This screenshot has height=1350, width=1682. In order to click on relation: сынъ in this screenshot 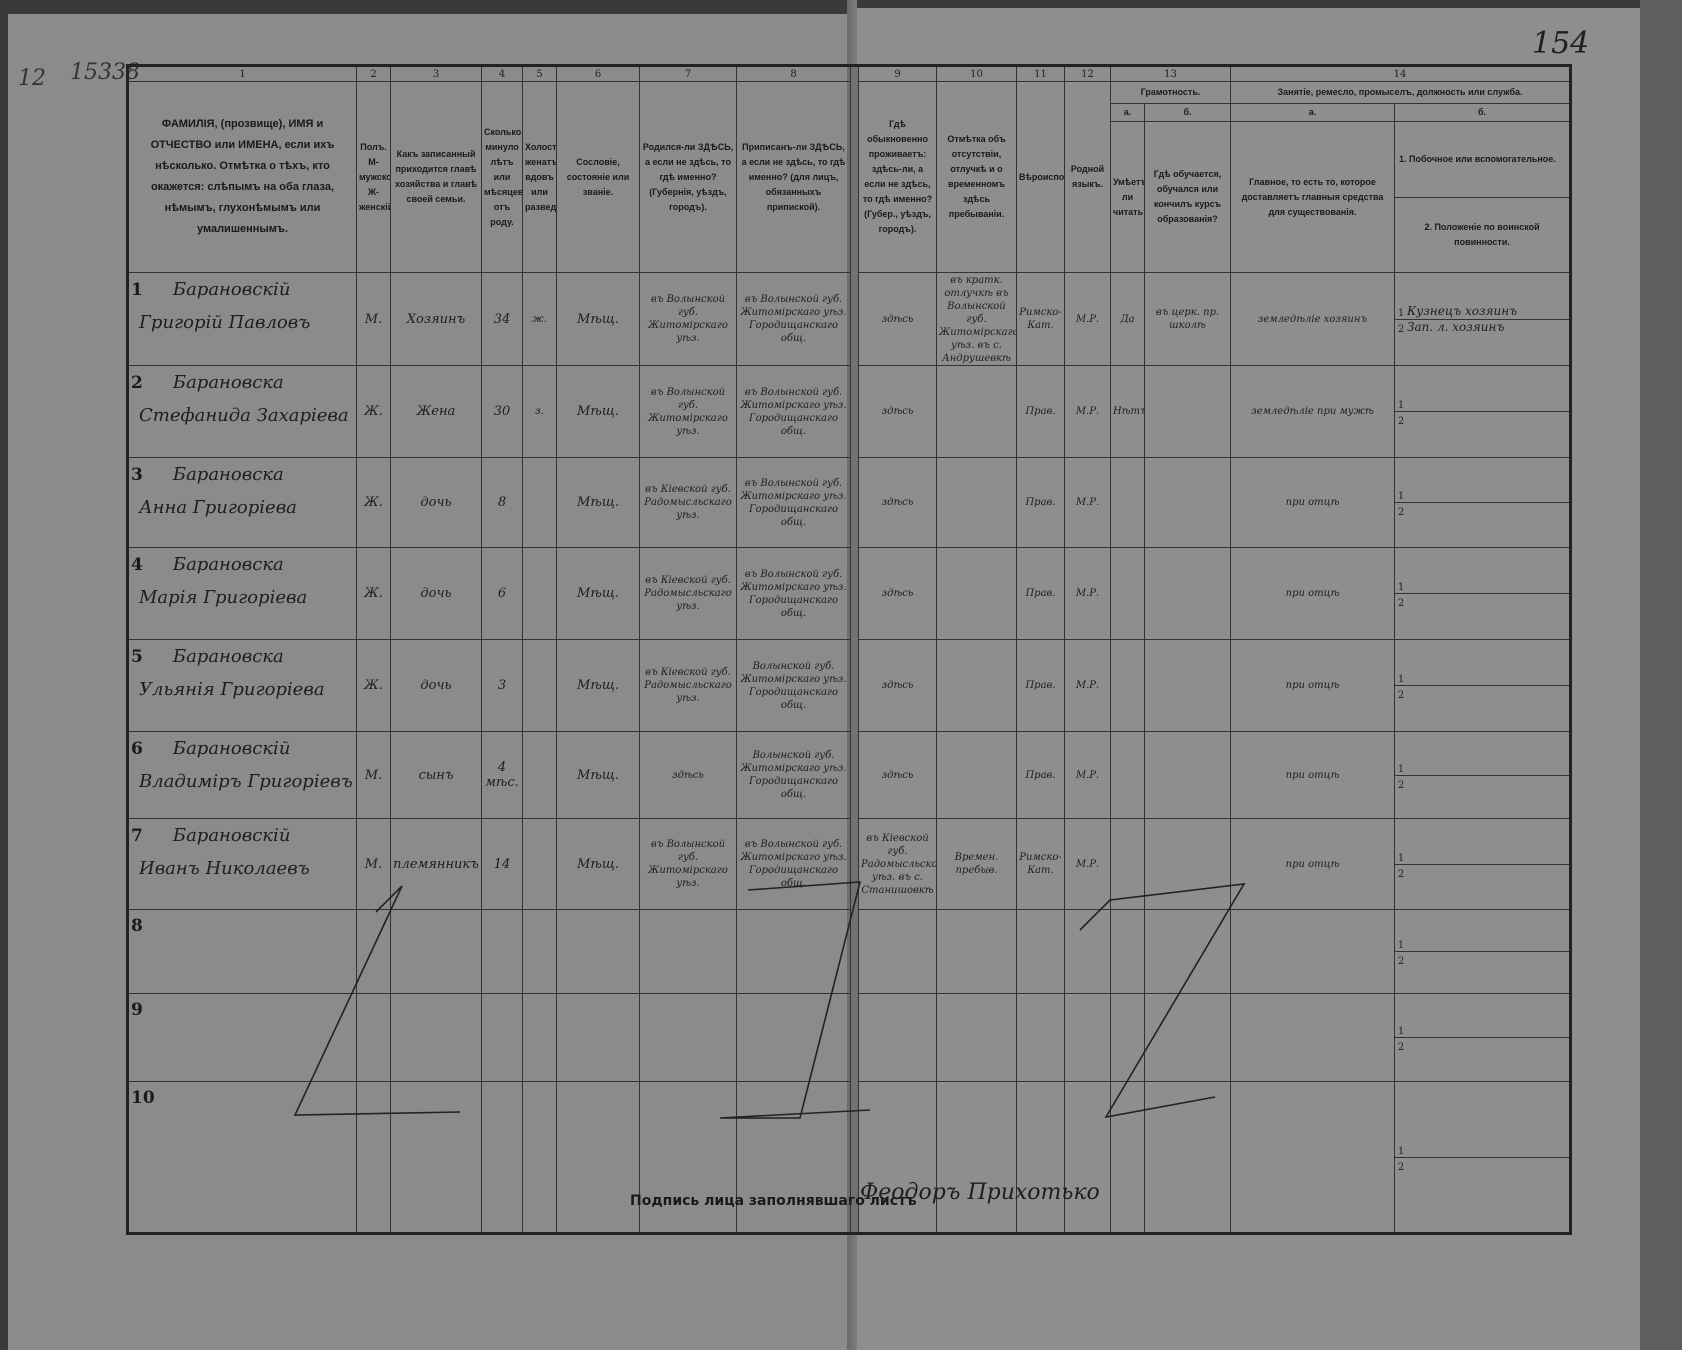, I will do `click(436, 775)`.